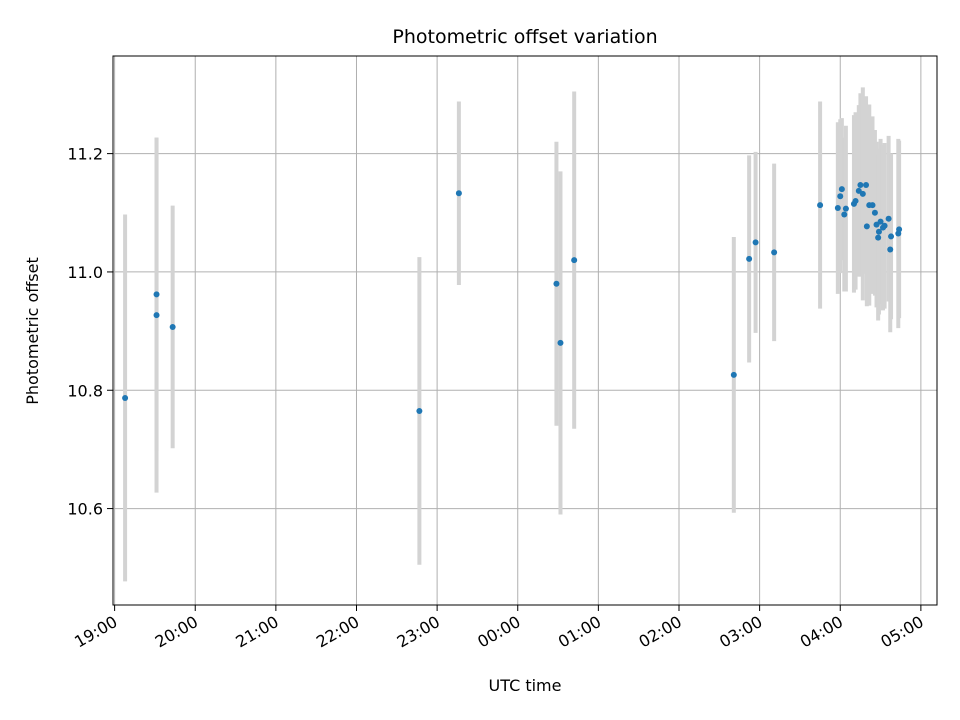 Image resolution: width=960 pixels, height=720 pixels. Describe the element at coordinates (525, 685) in the screenshot. I see `x-axis-label: UTC time` at that location.